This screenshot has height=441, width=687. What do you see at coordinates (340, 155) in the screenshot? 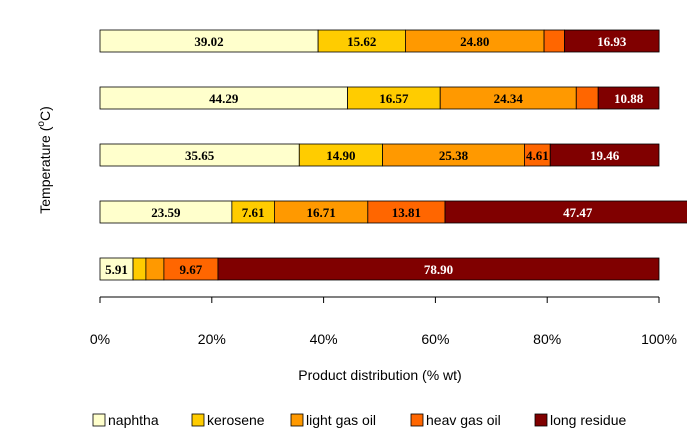
I see `data-label: 14.90` at bounding box center [340, 155].